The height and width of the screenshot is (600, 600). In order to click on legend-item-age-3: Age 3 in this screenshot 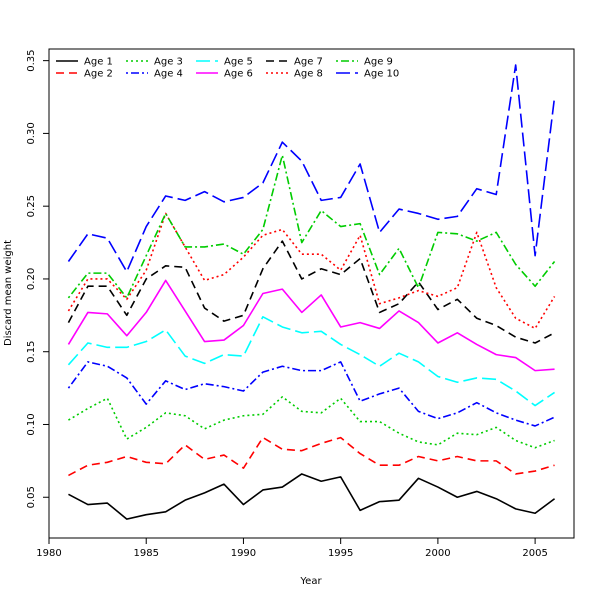, I will do `click(154, 62)`.